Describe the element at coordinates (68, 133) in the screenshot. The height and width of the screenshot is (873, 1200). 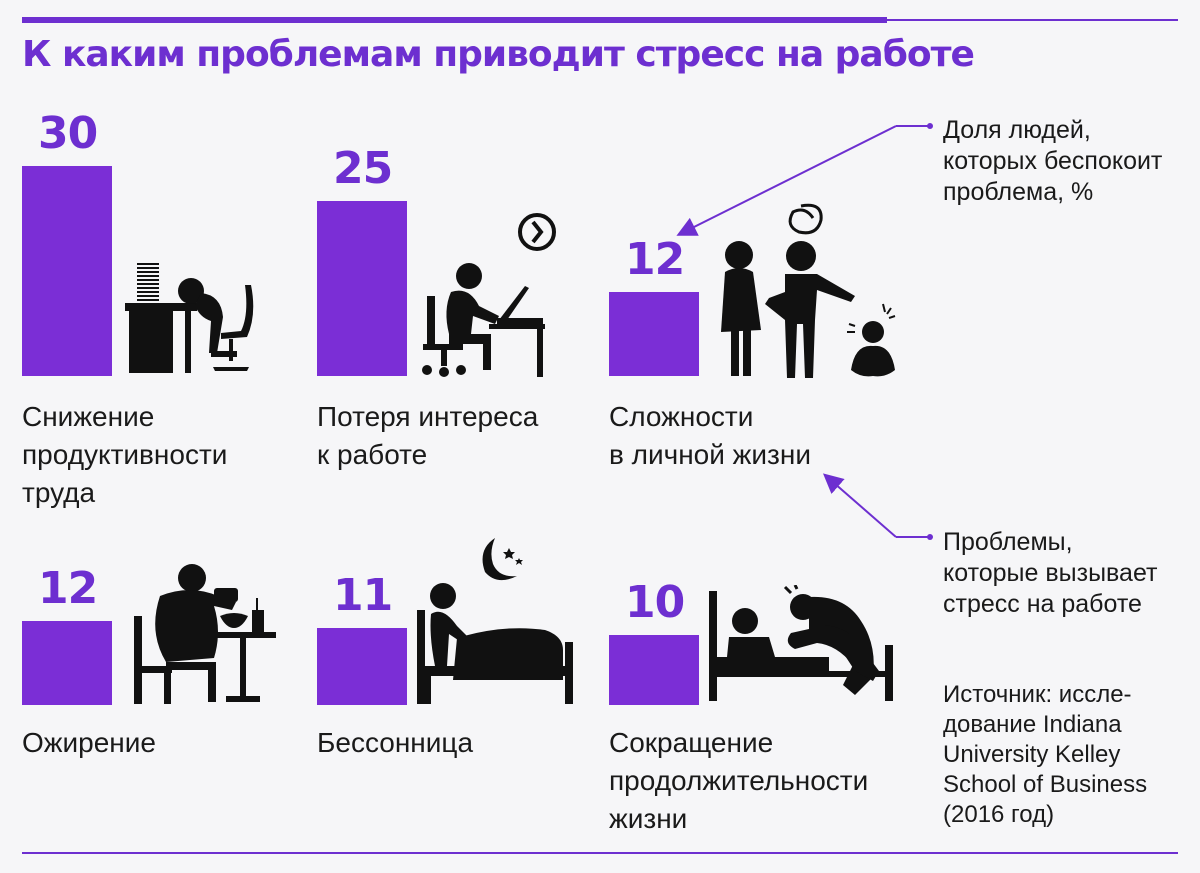
I see `bar-value-label: 30` at that location.